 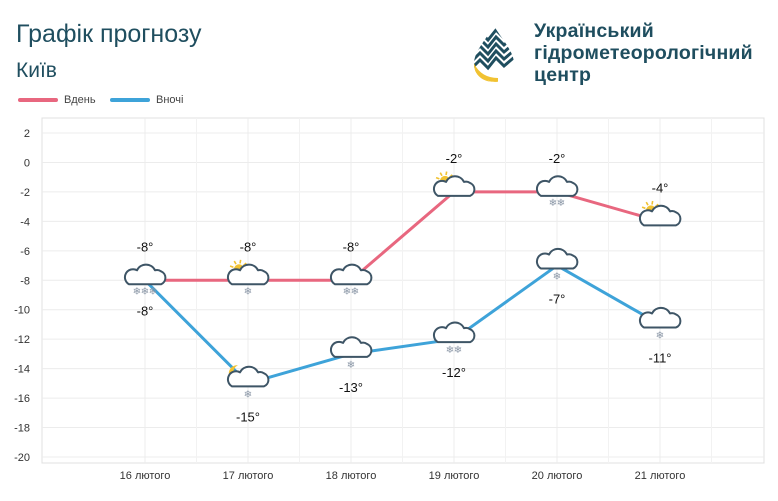 I want to click on x-tick-label: 21 лютого, so click(x=660, y=476).